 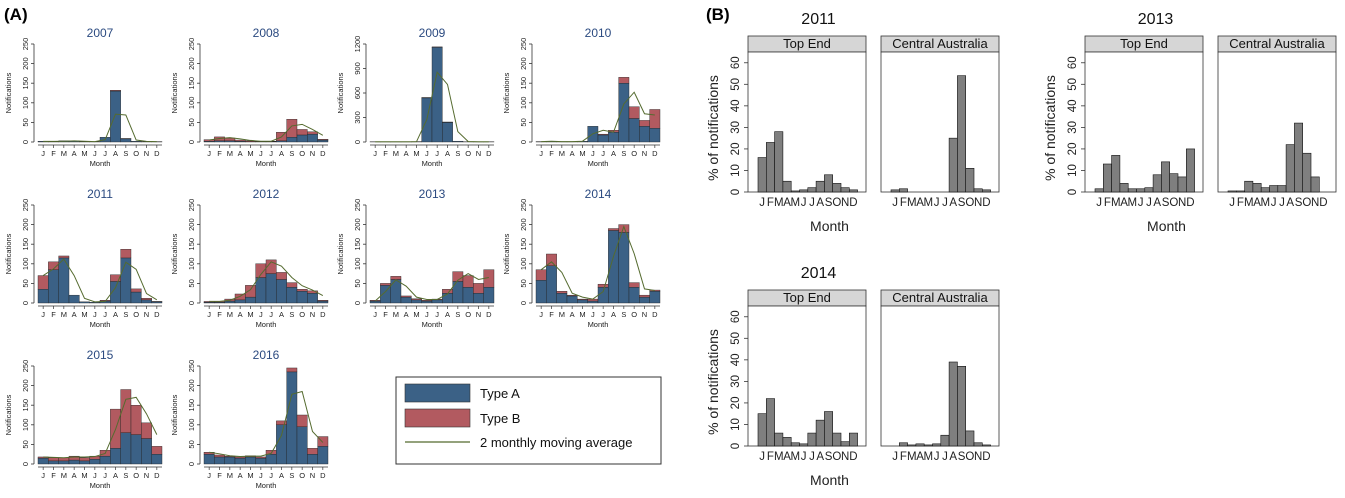 What do you see at coordinates (736, 149) in the screenshot?
I see `y-tick-label: 20` at bounding box center [736, 149].